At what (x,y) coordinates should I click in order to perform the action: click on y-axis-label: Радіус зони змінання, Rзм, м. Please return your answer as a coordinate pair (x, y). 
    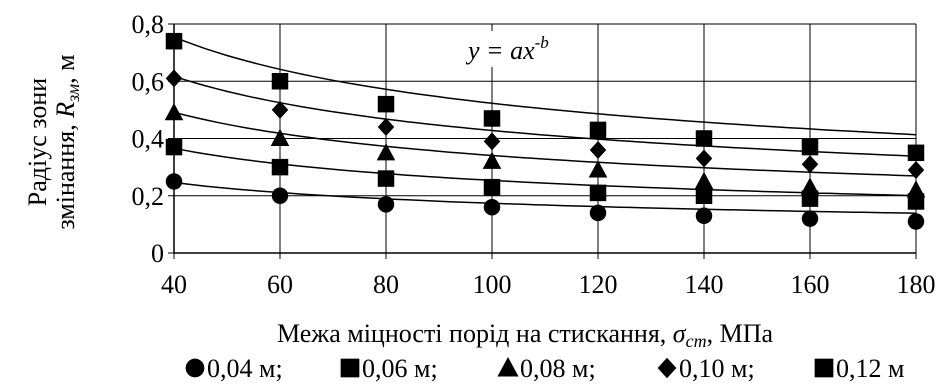
    Looking at the image, I should click on (53, 141).